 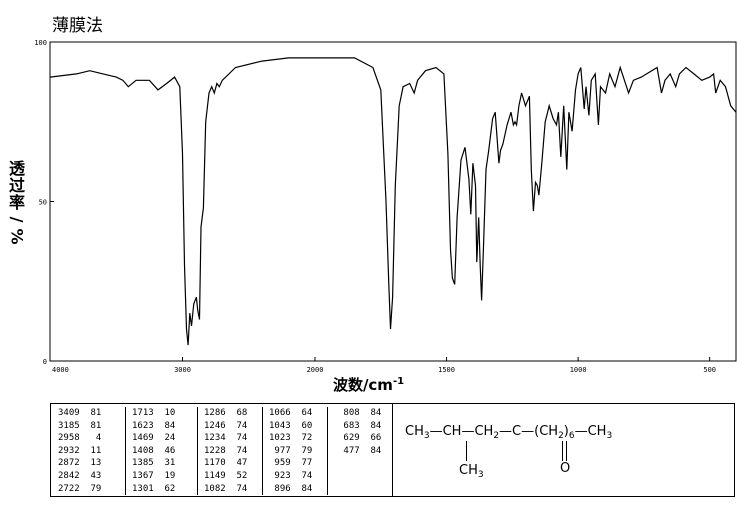 What do you see at coordinates (80, 488) in the screenshot?
I see `peak-entry: 2722 79` at bounding box center [80, 488].